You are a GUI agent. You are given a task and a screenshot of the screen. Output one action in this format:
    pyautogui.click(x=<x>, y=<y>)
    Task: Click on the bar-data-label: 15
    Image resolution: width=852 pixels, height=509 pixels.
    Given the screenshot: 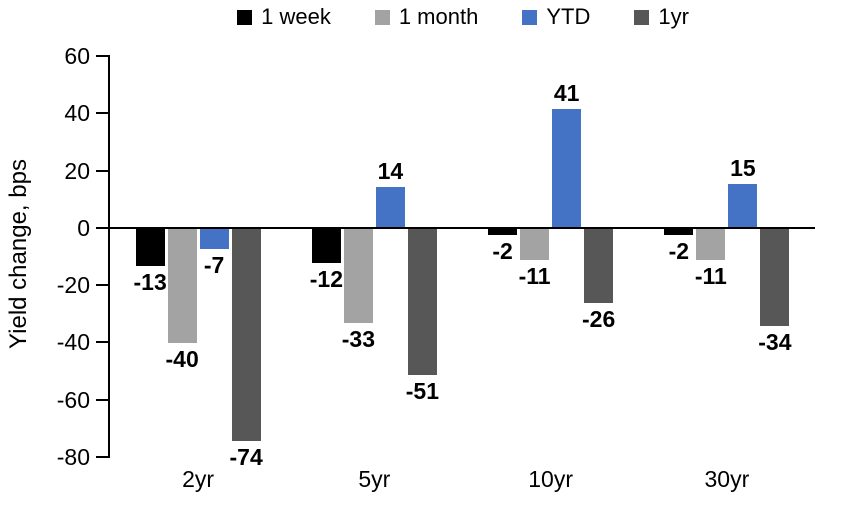 What is the action you would take?
    pyautogui.click(x=743, y=167)
    